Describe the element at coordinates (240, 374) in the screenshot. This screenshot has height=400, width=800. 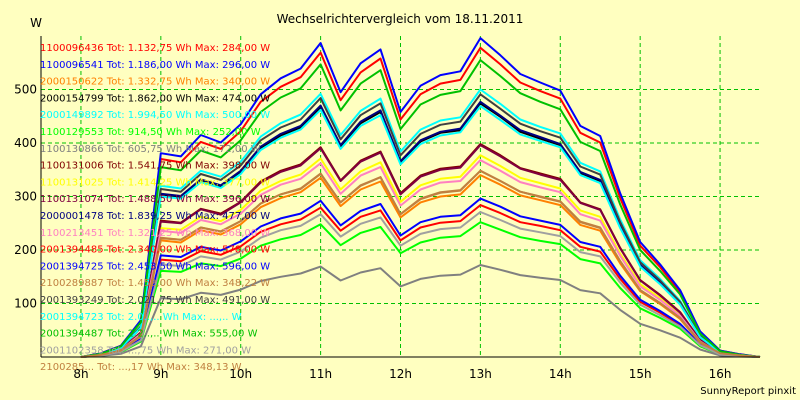
I see `x-tick-label: 10h` at that location.